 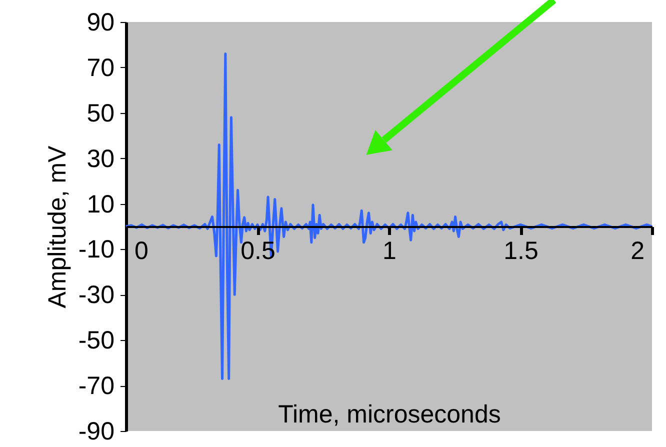 I want to click on y-tick-label: 70, so click(x=100, y=68).